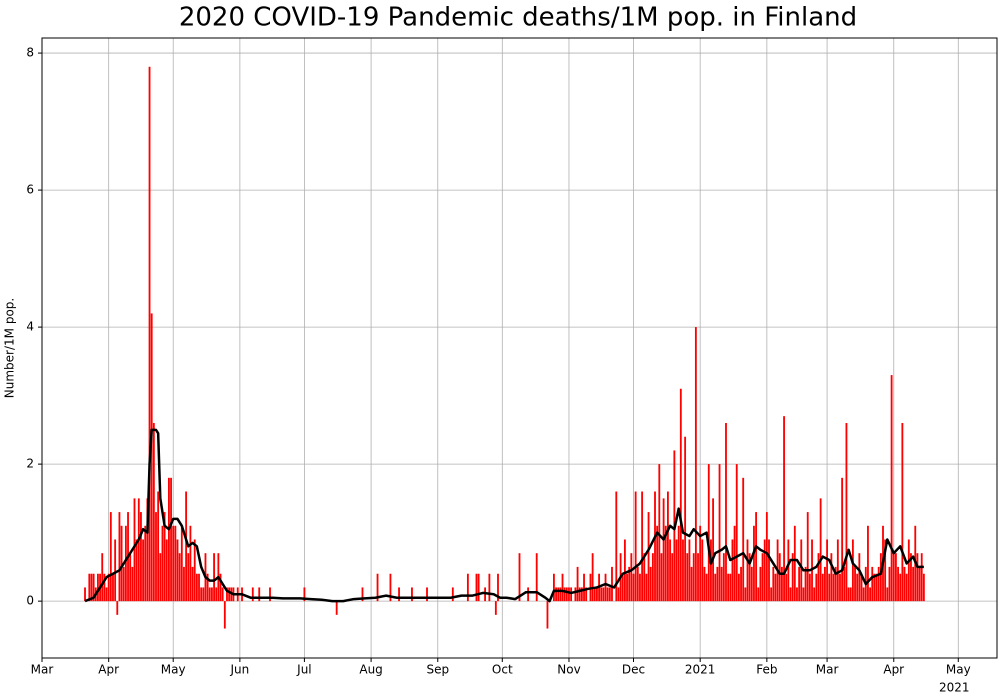  Describe the element at coordinates (827, 670) in the screenshot. I see `x-tick-label: Mar` at that location.